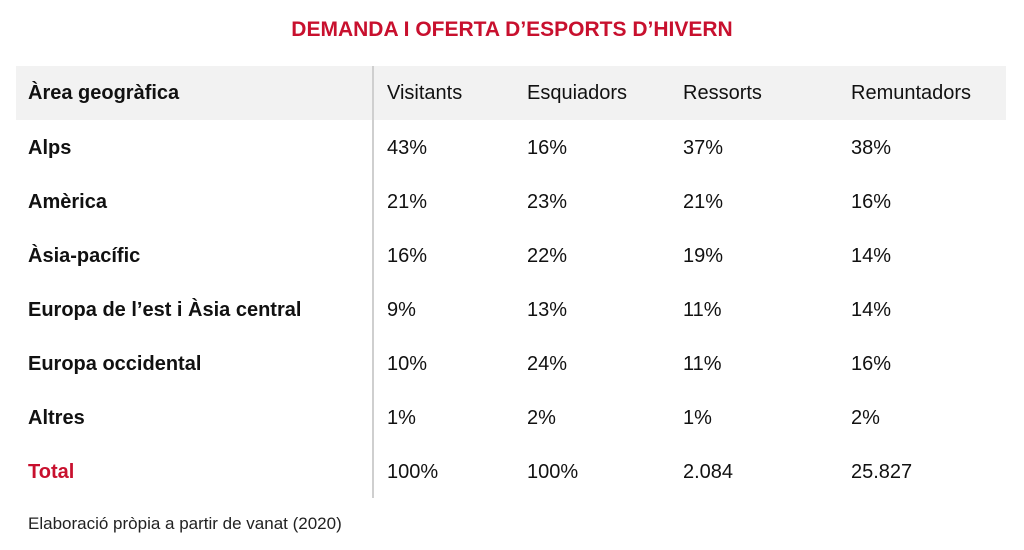 Image resolution: width=1024 pixels, height=550 pixels. I want to click on table-cell: 19%, so click(703, 256).